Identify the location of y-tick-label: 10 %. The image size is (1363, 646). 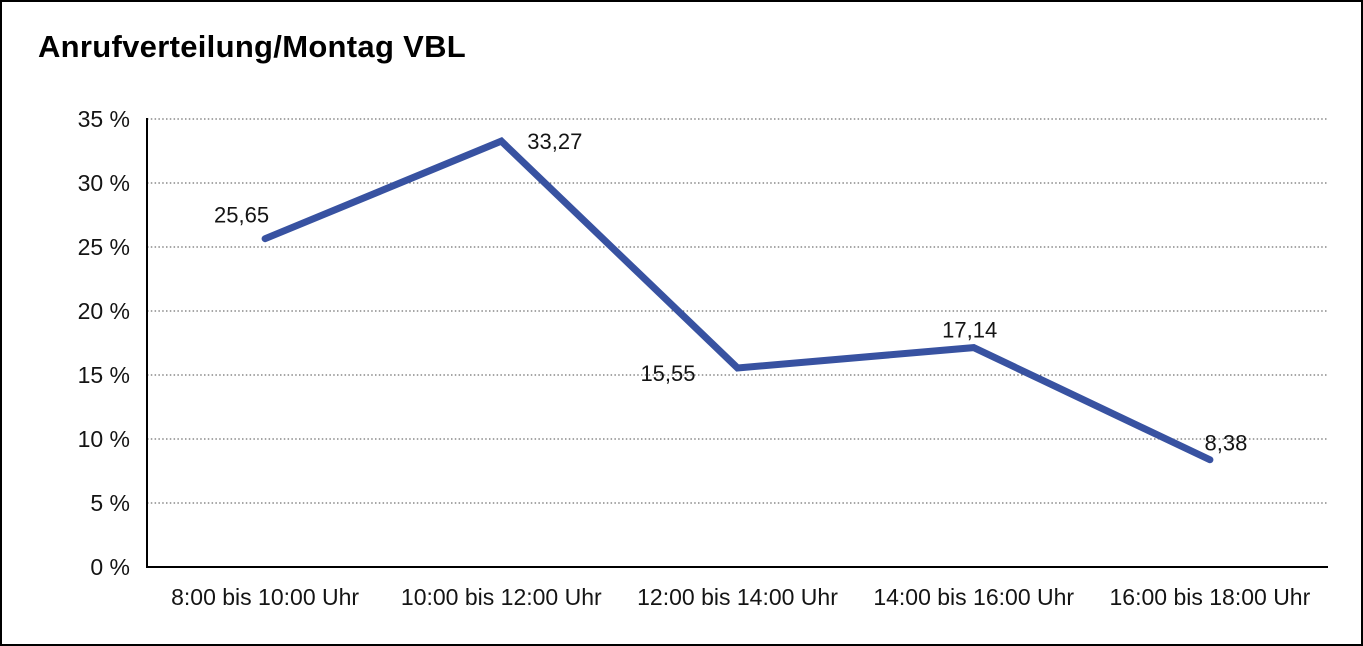
(104, 439).